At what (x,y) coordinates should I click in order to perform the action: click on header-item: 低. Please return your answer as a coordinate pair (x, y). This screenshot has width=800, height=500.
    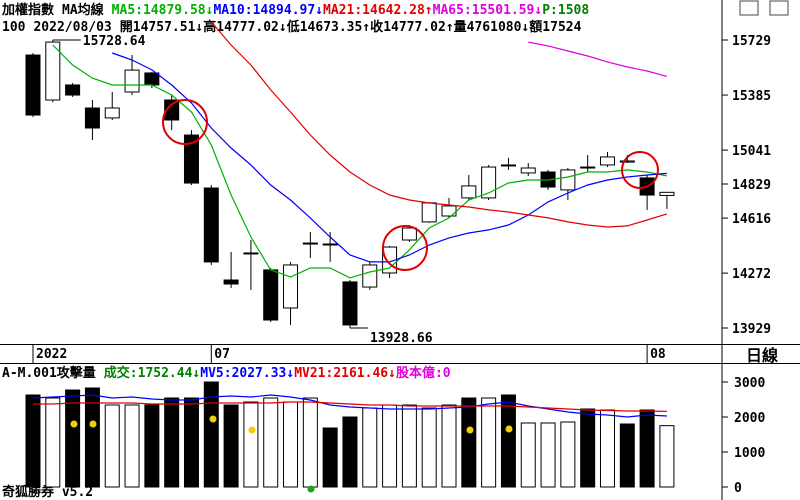
    Looking at the image, I should click on (293, 27).